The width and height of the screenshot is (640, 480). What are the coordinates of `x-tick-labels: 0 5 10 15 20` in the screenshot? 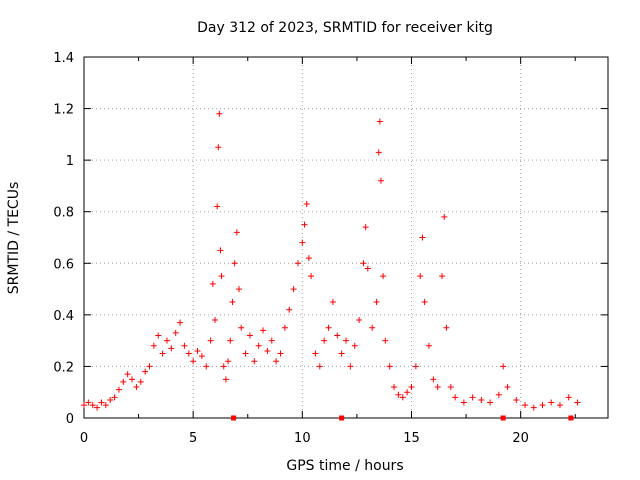 It's located at (304, 438).